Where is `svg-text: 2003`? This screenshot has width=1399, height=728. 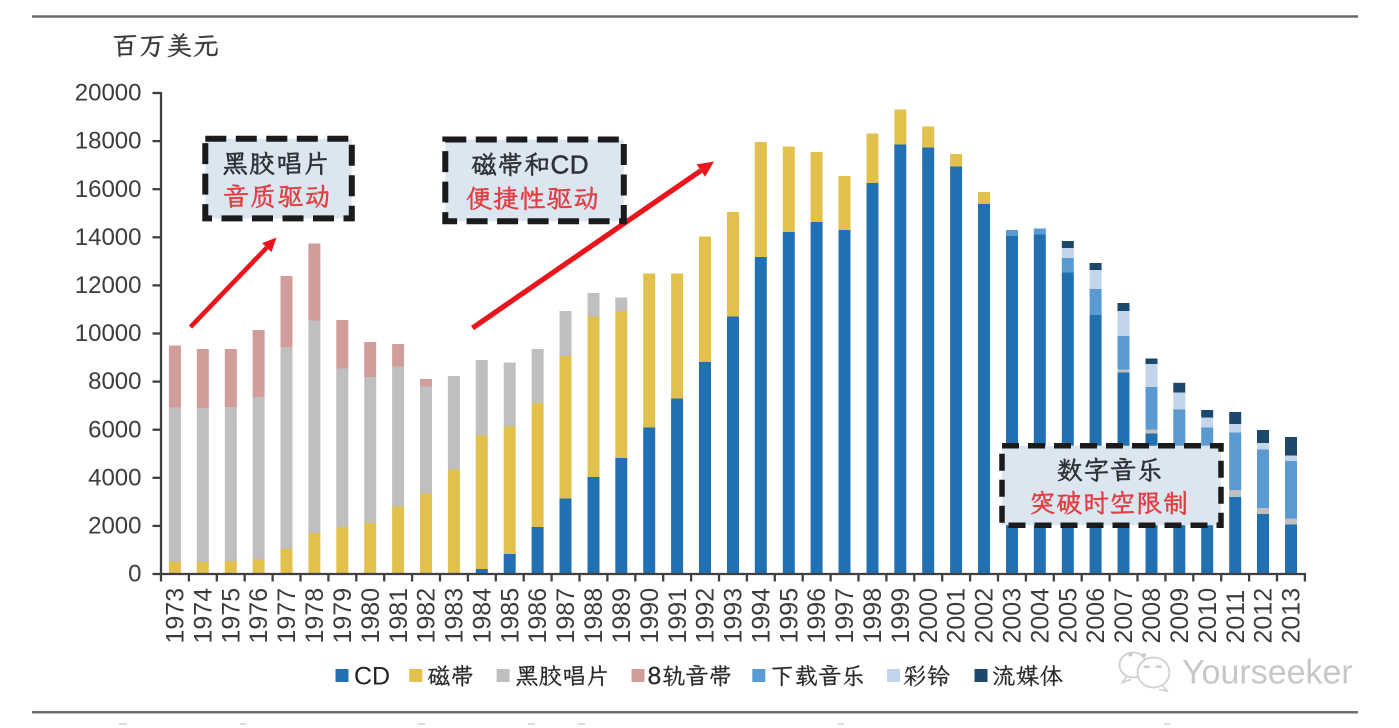 svg-text: 2003 is located at coordinates (1013, 616).